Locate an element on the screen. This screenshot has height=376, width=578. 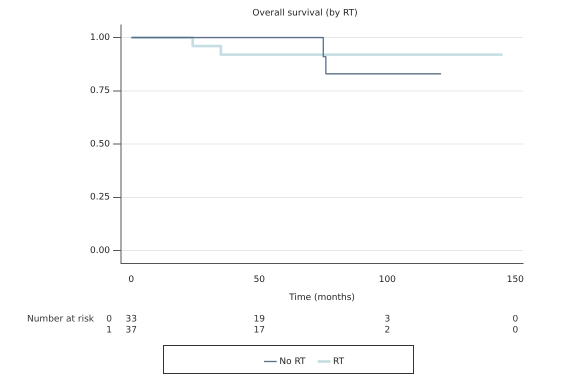
text: 37 is located at coordinates (132, 330).